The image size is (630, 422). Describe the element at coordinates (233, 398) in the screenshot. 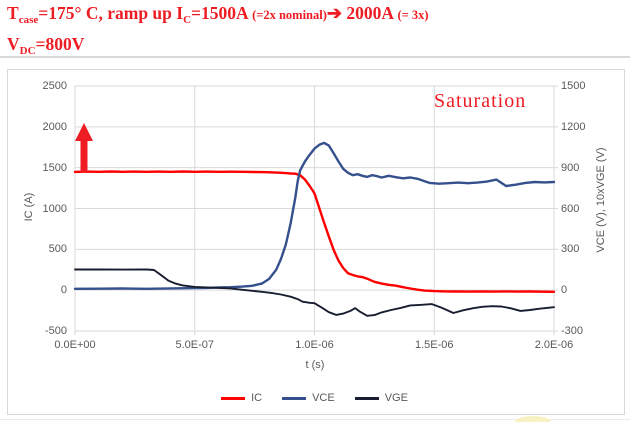

I see `legend-swatch-ic` at that location.